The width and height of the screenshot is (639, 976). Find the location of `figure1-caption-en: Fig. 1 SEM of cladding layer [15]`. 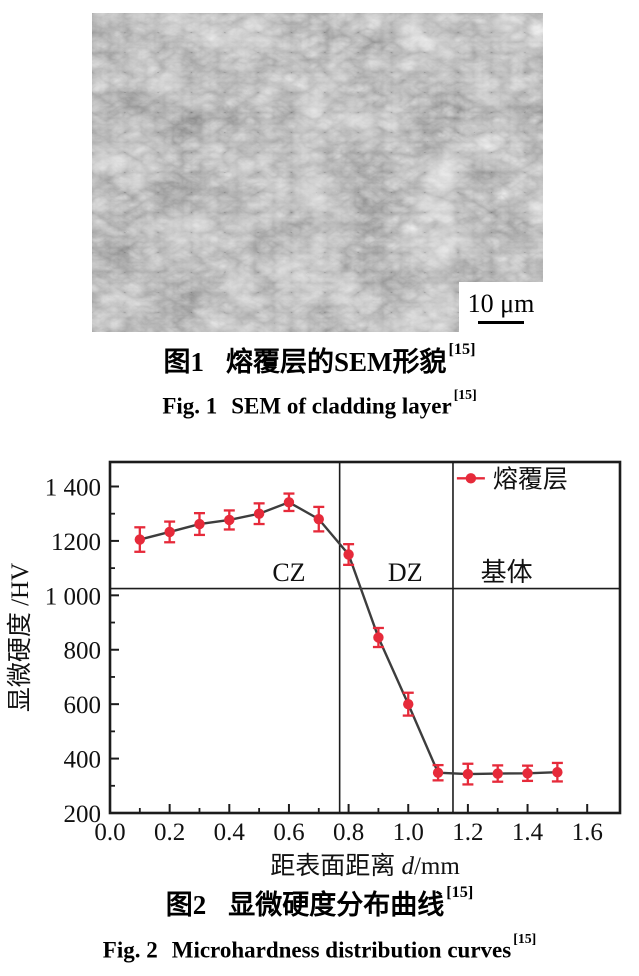

figure1-caption-en: Fig. 1 SEM of cladding layer [15] is located at coordinates (319, 403).